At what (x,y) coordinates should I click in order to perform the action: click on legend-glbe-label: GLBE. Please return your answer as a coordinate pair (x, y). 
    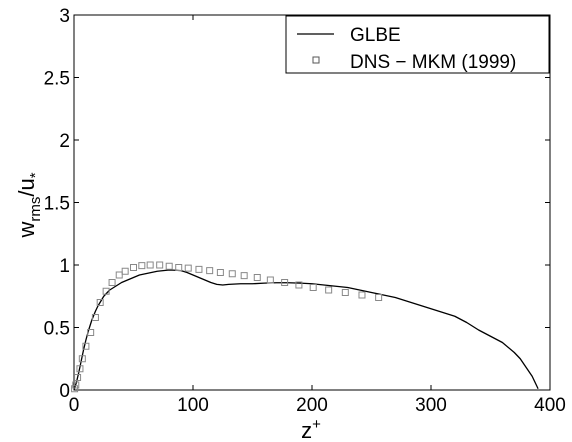
    Looking at the image, I should click on (375, 35).